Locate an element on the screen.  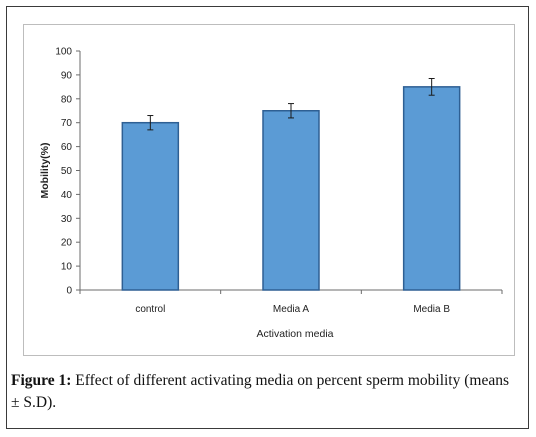
y-tick-label: 0 is located at coordinates (69, 291).